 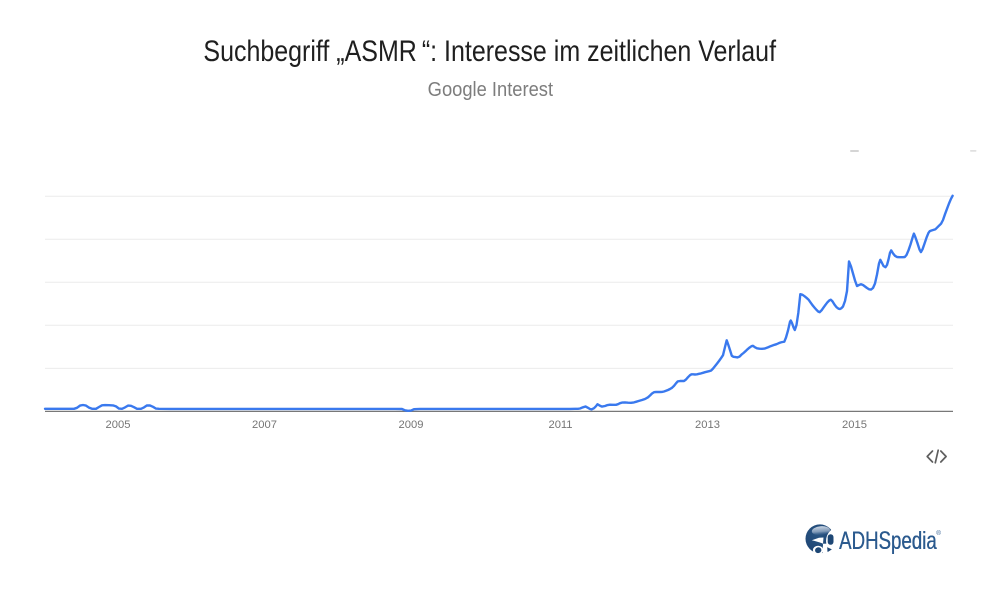 What do you see at coordinates (411, 425) in the screenshot?
I see `svg-text: 2009` at bounding box center [411, 425].